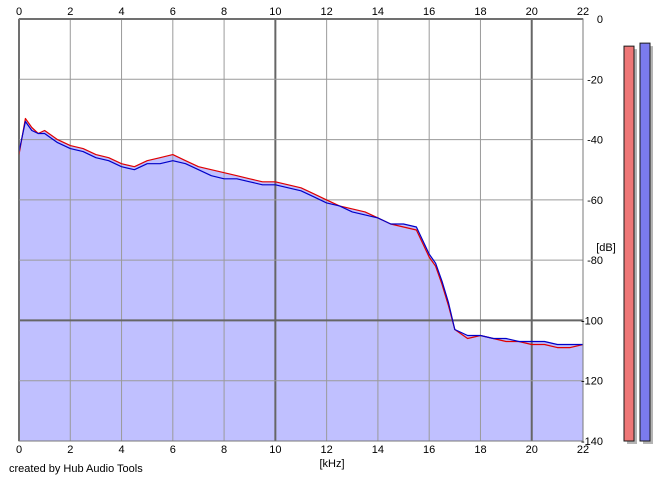  What do you see at coordinates (532, 12) in the screenshot?
I see `x-tick-label-top: 20` at bounding box center [532, 12].